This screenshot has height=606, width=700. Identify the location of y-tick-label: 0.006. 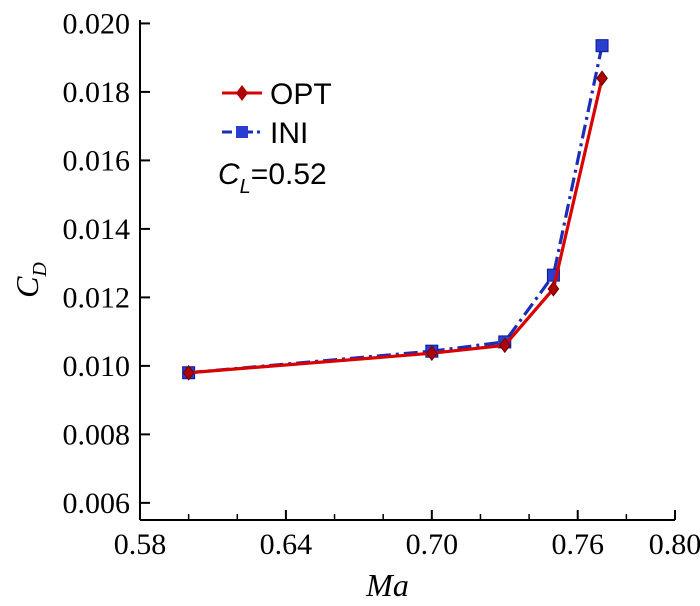
(97, 503).